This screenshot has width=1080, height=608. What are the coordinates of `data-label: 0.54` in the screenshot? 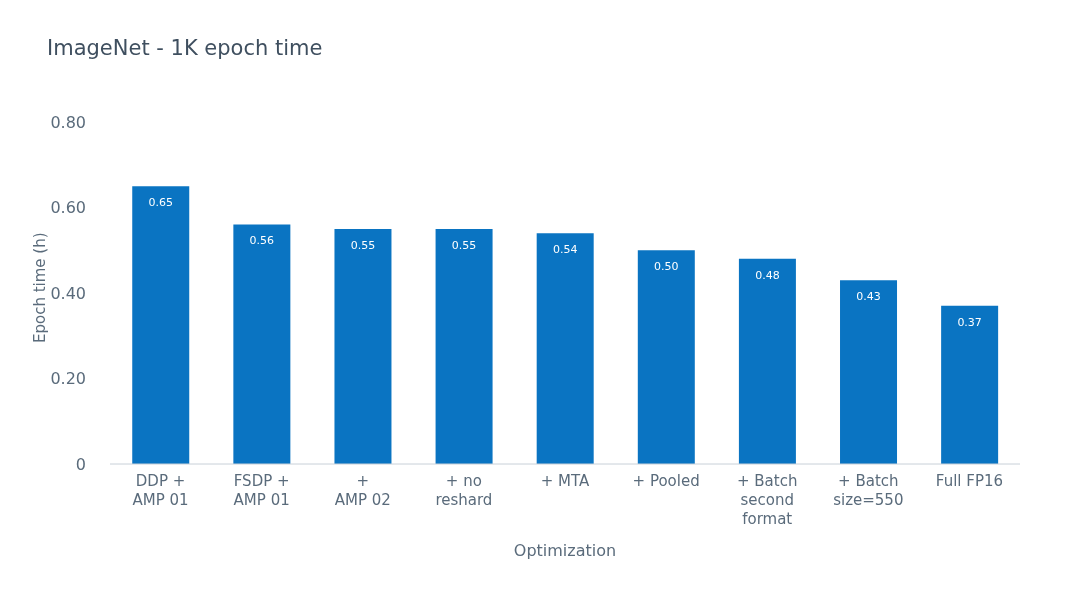 It's located at (565, 249).